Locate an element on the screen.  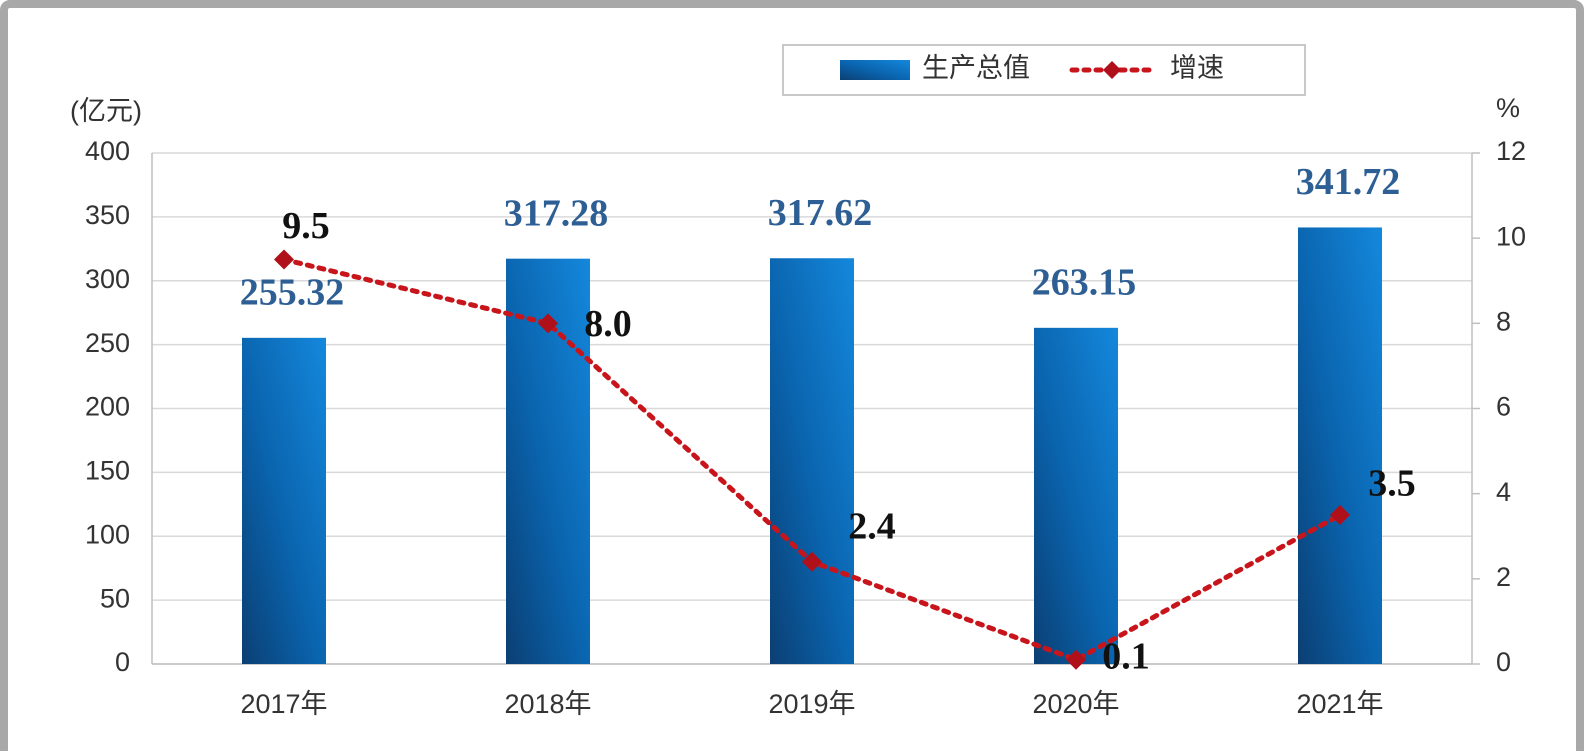
y-tick-label: 250 is located at coordinates (107, 343).